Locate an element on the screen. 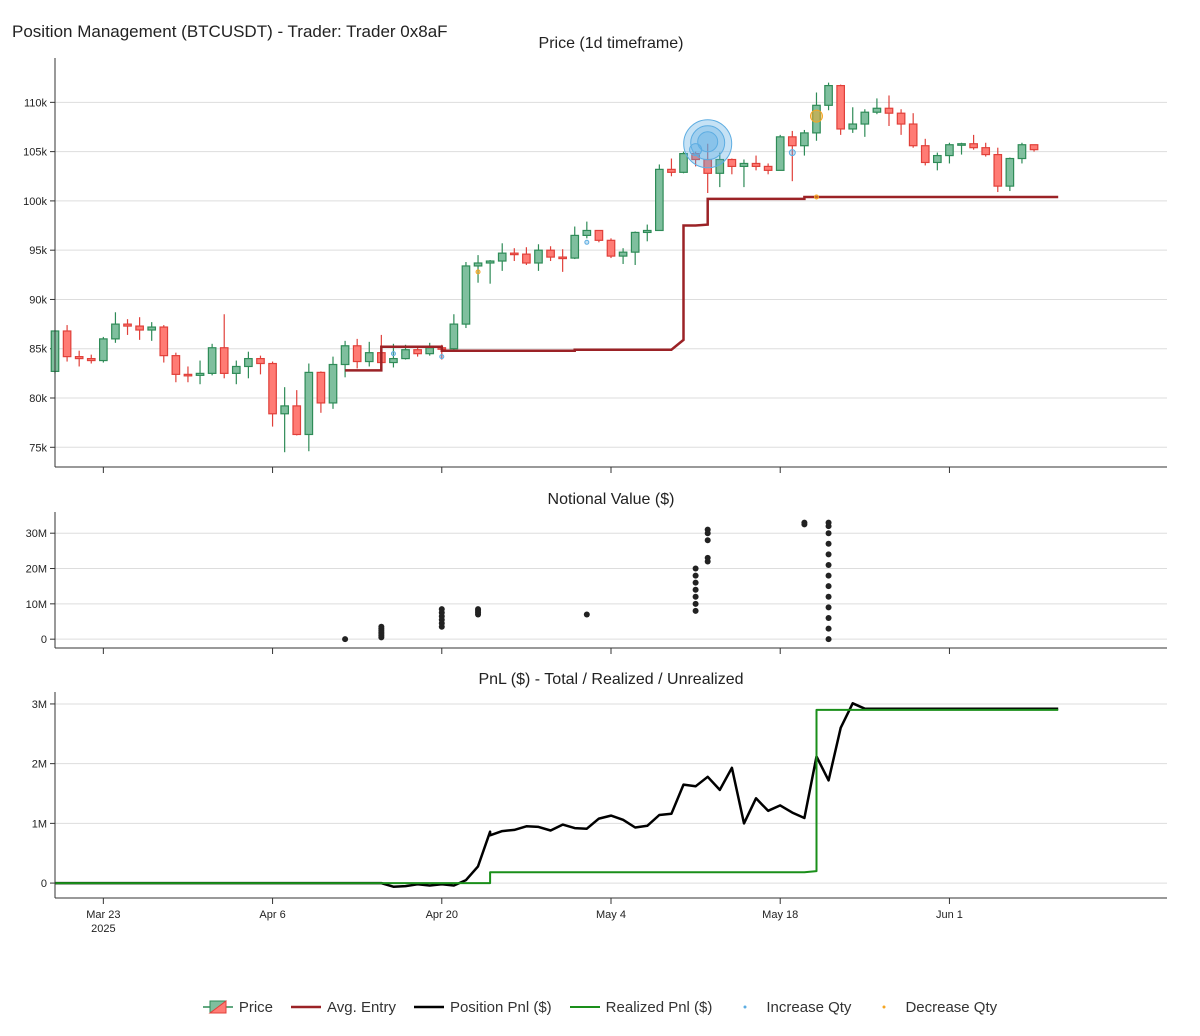 This screenshot has height=1036, width=1200. legend-item-increase-qty: Increase Qty is located at coordinates (790, 1007).